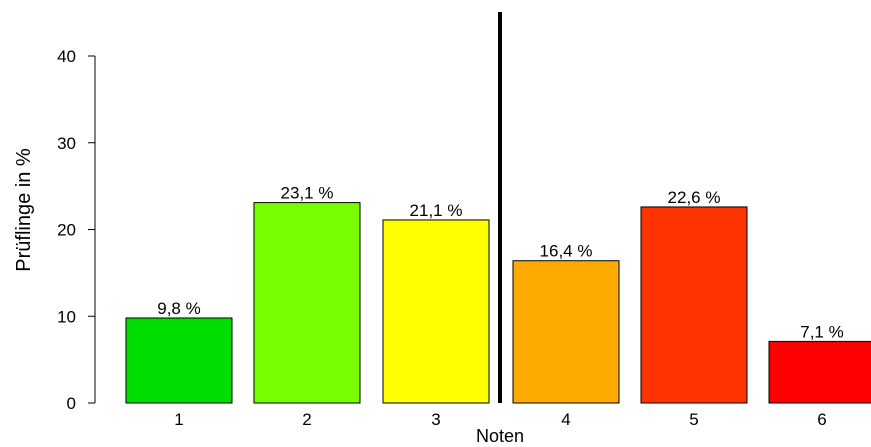 Image resolution: width=871 pixels, height=447 pixels. Describe the element at coordinates (71, 403) in the screenshot. I see `y-tick-label: 0` at that location.